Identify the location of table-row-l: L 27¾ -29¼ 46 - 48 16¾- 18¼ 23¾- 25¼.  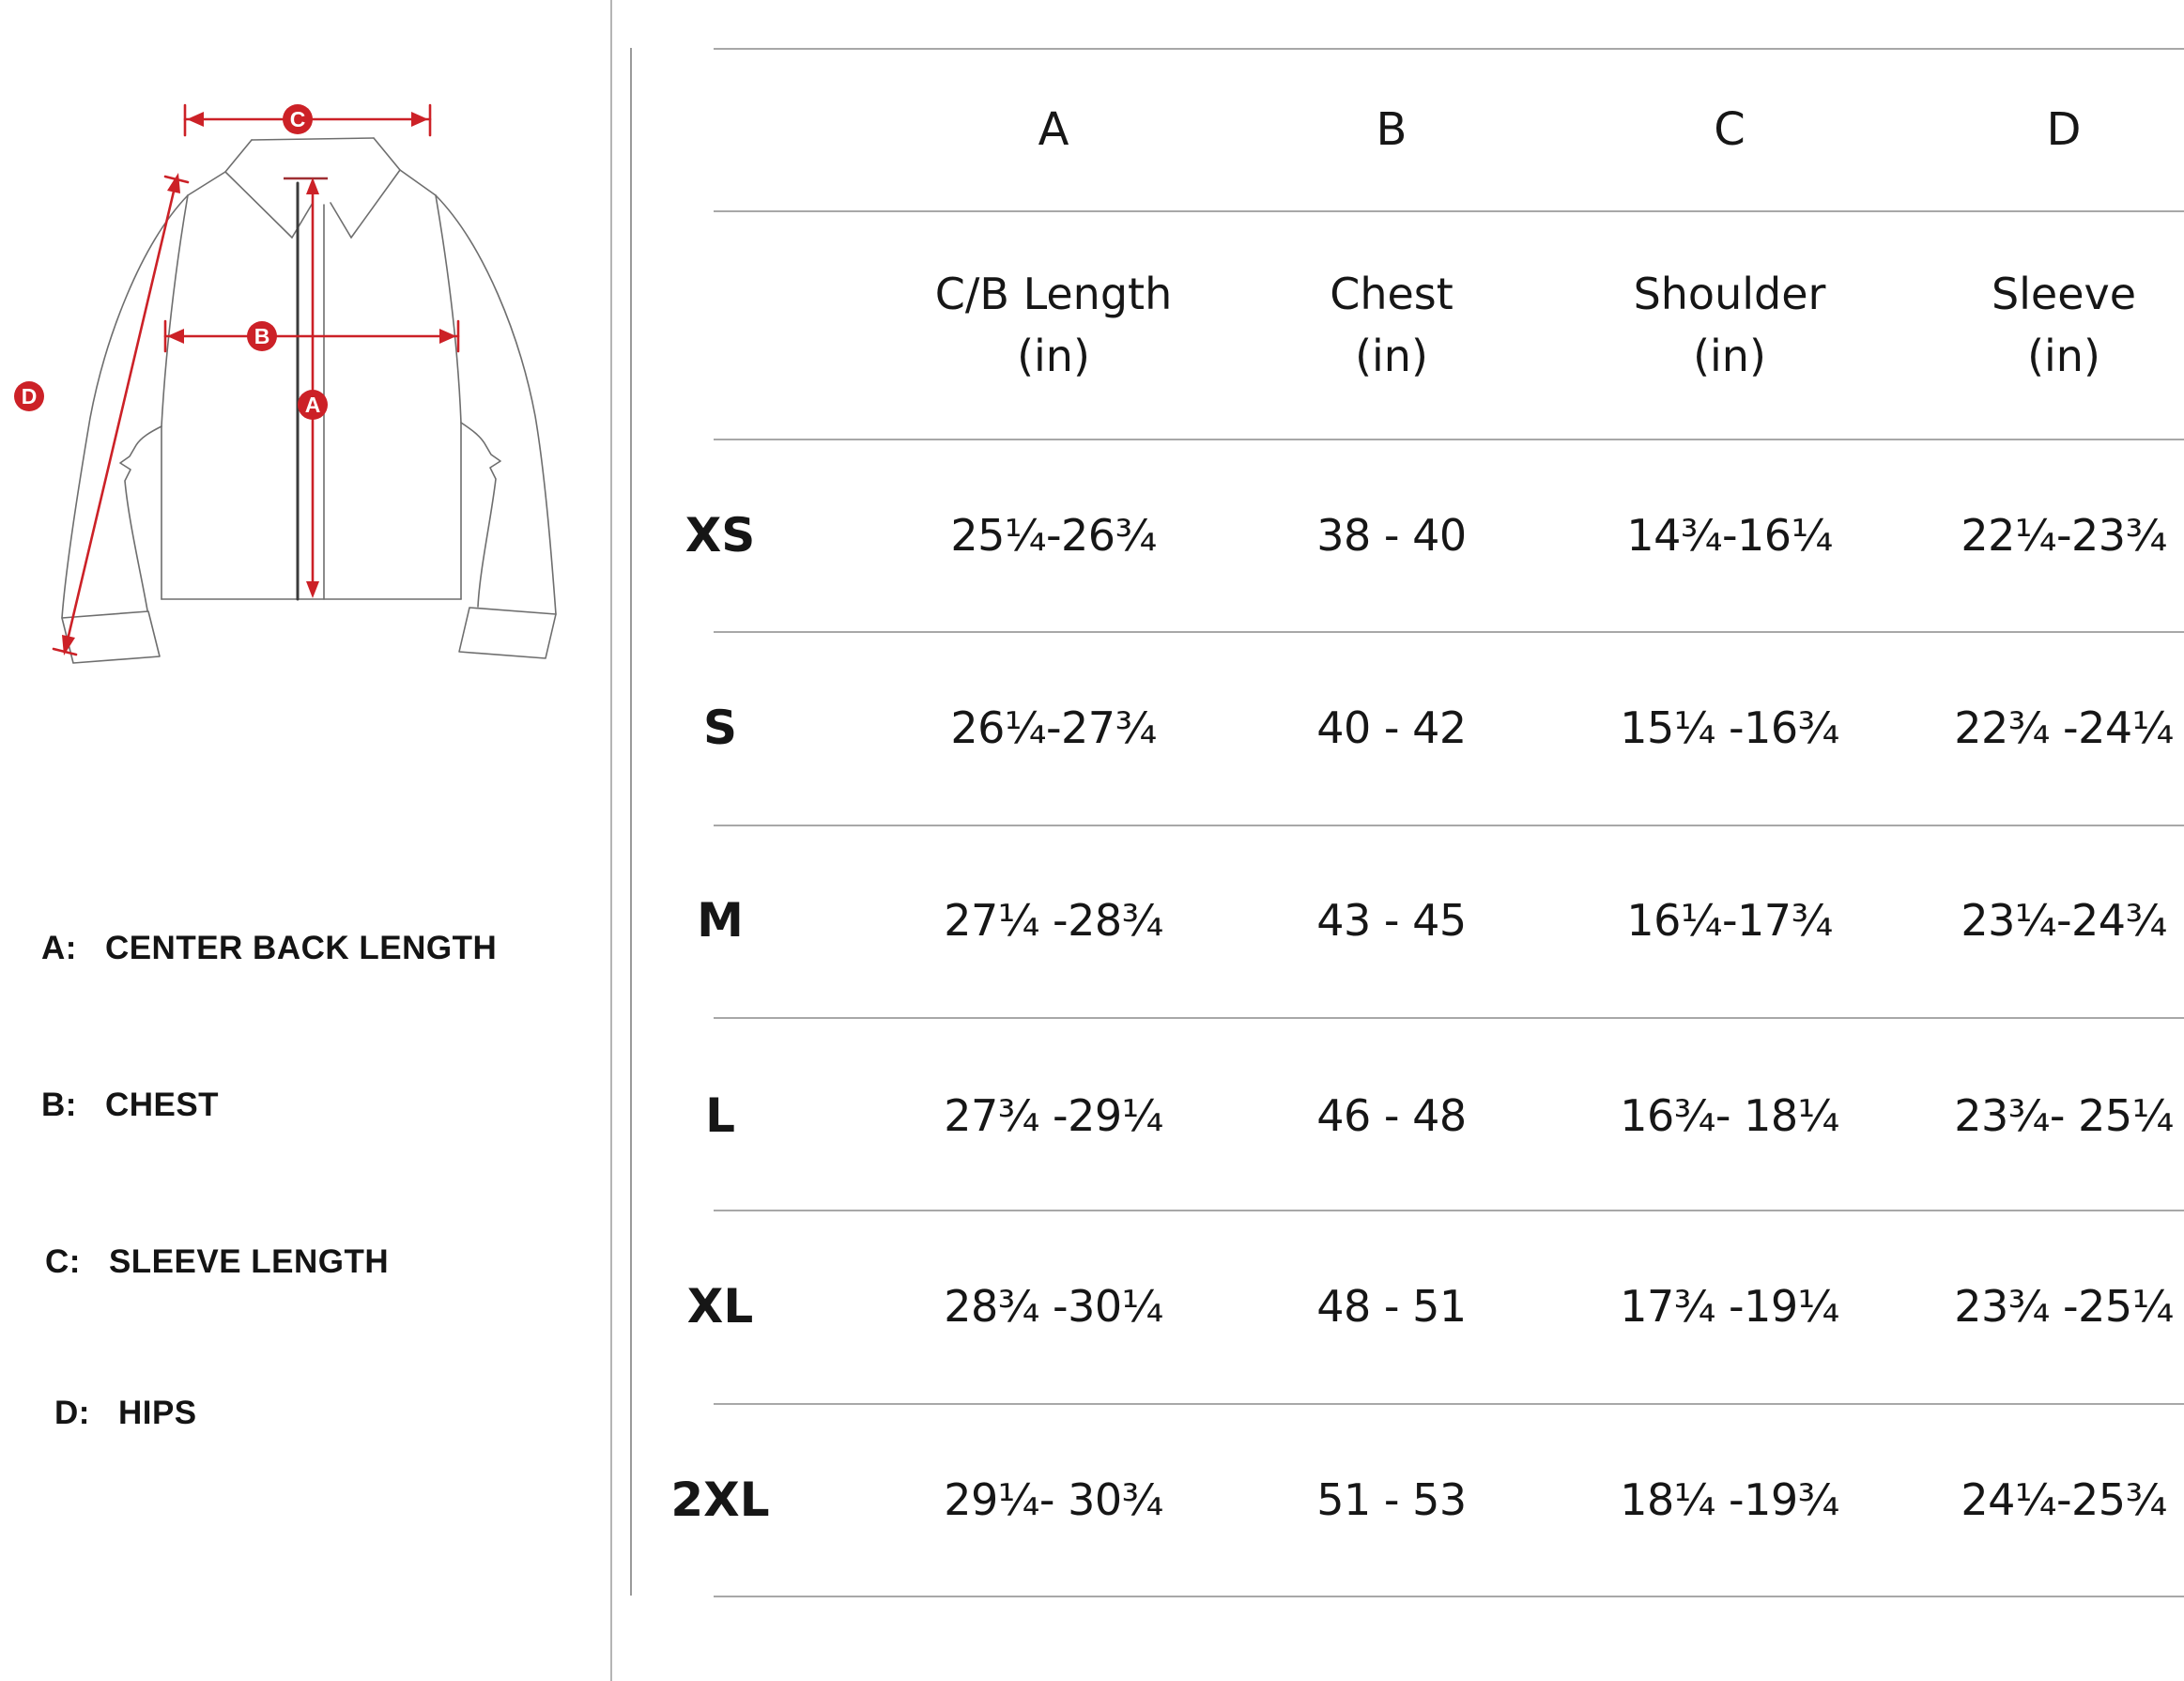
(1407, 1115).